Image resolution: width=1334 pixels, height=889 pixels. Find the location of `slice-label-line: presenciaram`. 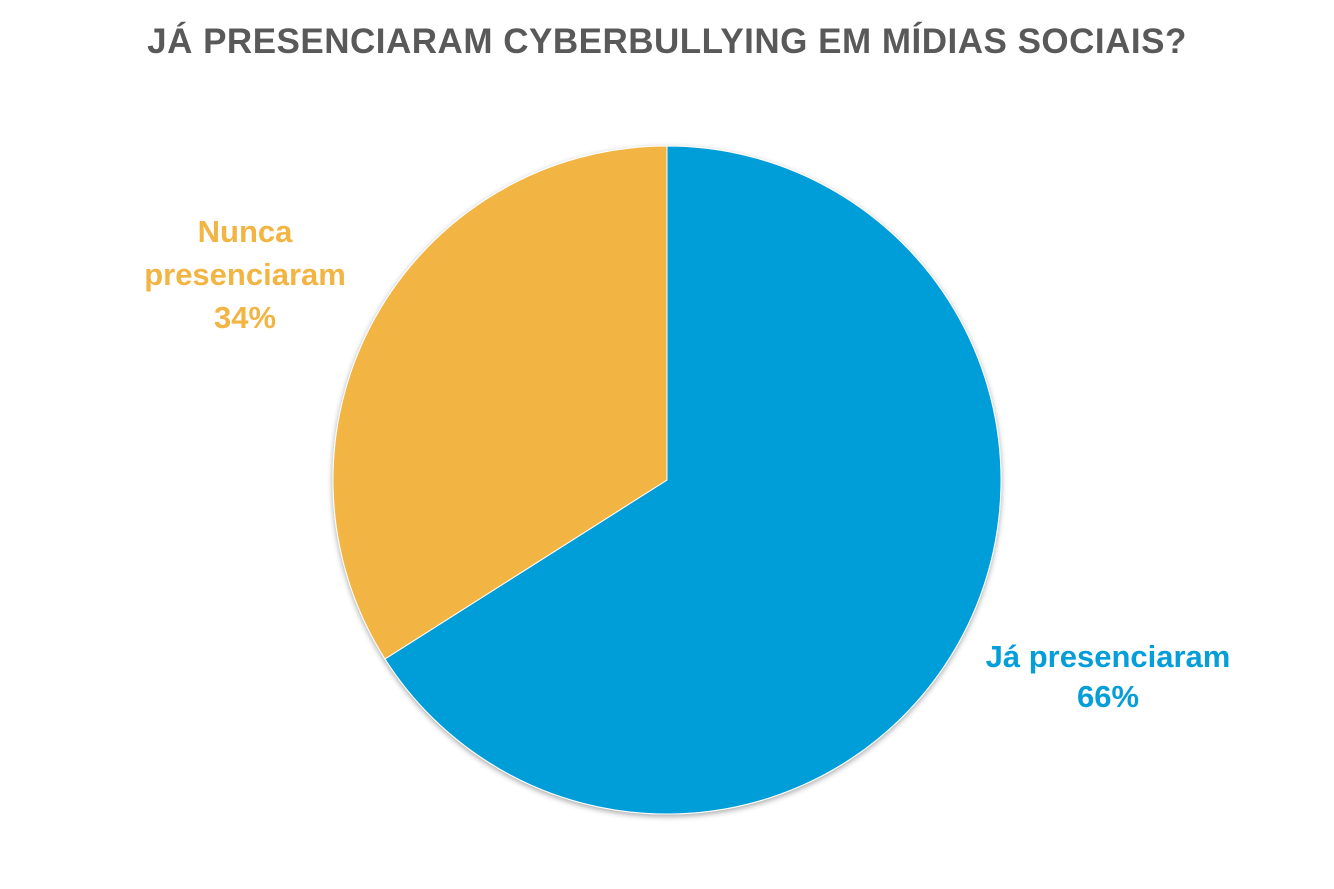

slice-label-line: presenciaram is located at coordinates (245, 274).